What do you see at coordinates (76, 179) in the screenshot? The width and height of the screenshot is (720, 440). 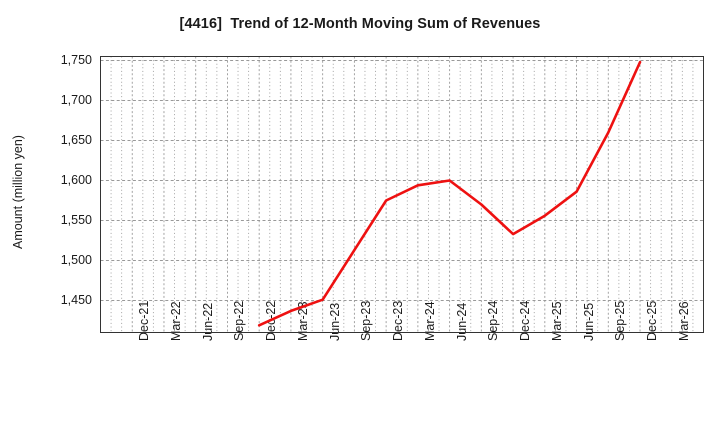 I see `y-axis-tick-label: 1,600` at bounding box center [76, 179].